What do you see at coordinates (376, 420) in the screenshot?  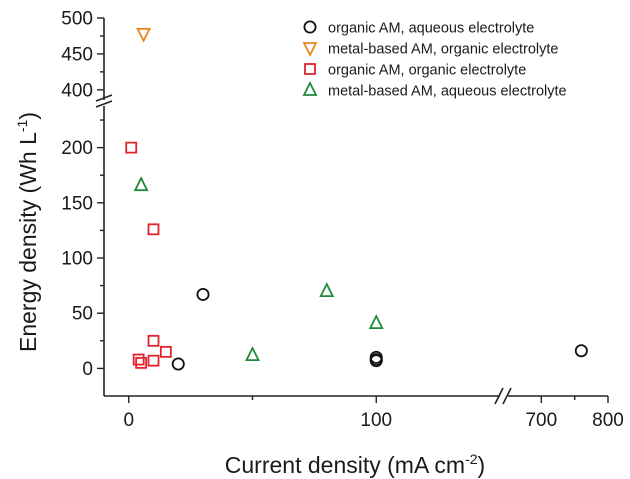 I see `x-tick-label: 100` at bounding box center [376, 420].